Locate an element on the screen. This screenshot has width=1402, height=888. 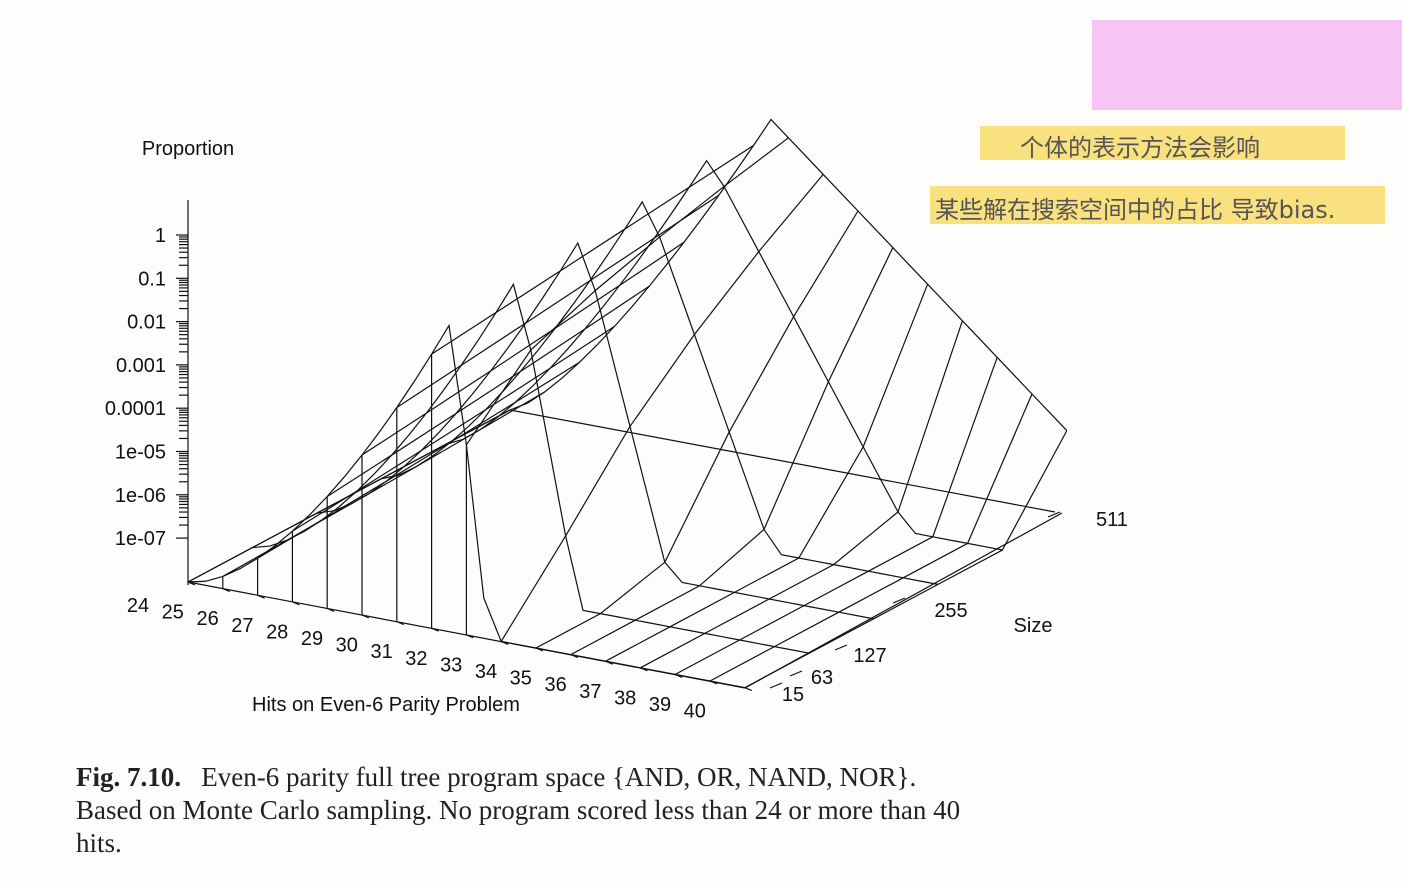
y-axis-label: Size is located at coordinates (1033, 626).